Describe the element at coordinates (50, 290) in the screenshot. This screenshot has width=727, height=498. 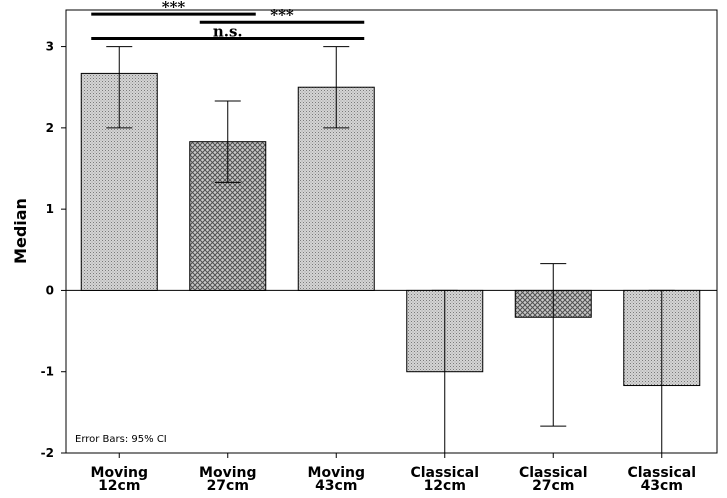
I see `y-tick-label: 0` at that location.